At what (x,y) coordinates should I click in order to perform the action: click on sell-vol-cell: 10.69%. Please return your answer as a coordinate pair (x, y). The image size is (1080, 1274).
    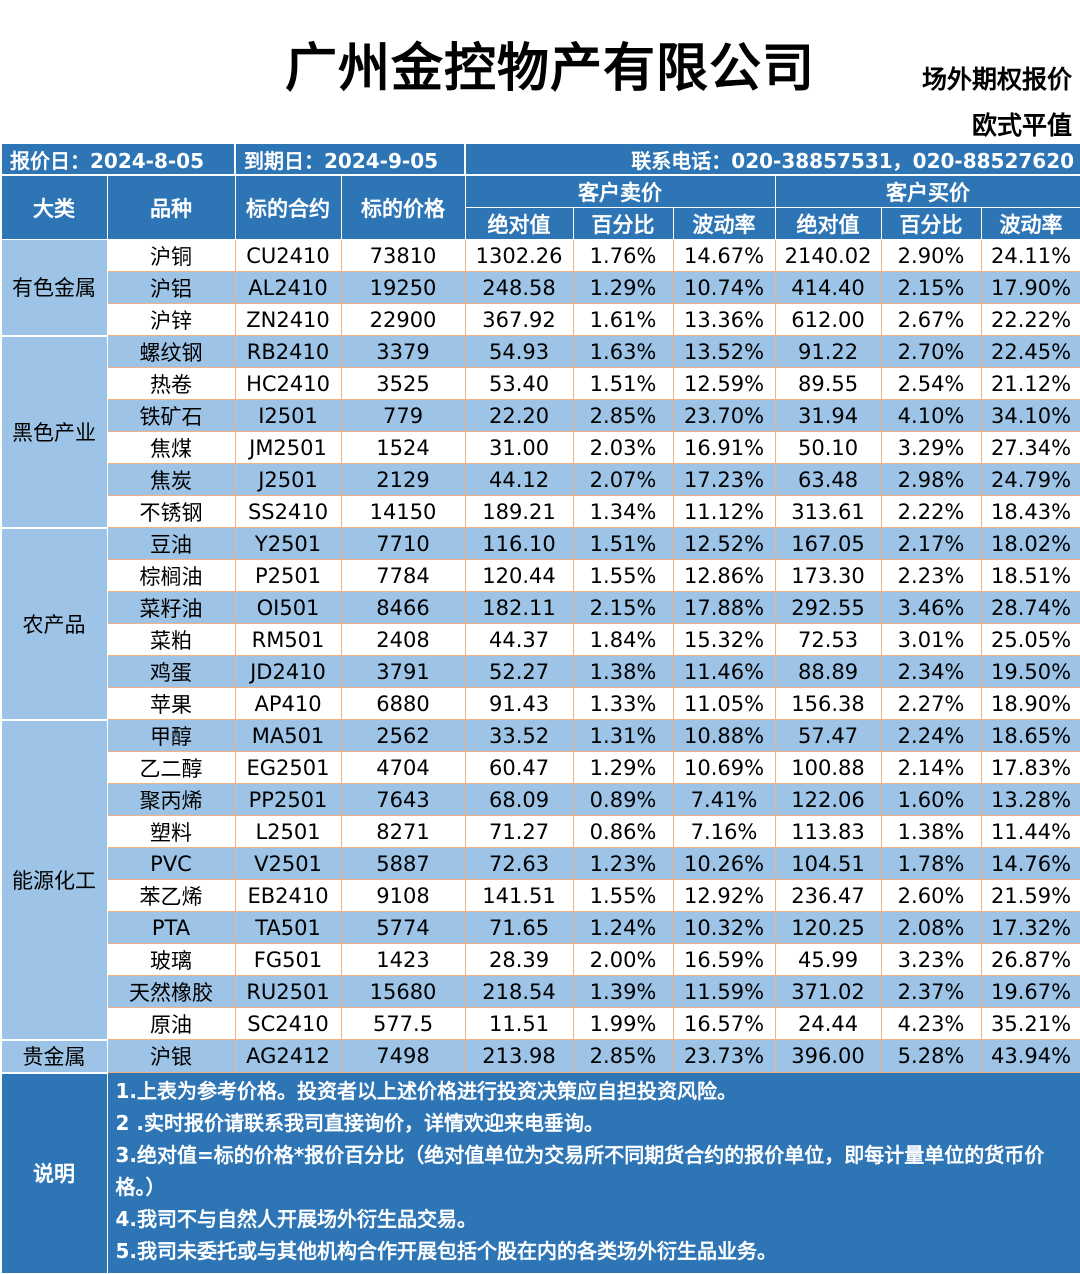
    Looking at the image, I should click on (724, 767).